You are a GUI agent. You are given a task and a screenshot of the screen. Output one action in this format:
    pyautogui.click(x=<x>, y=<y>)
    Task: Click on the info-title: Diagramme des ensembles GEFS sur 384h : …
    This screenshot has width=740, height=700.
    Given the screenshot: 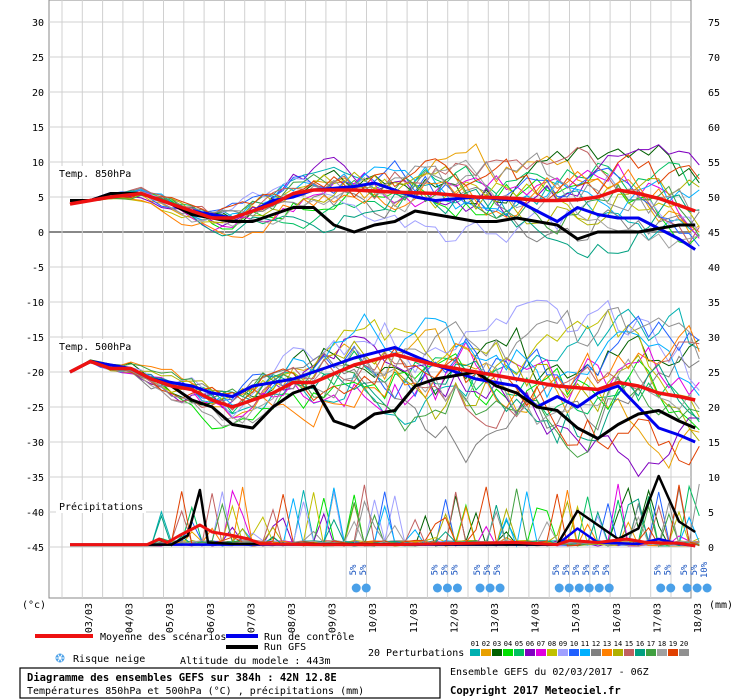 What is the action you would take?
    pyautogui.click(x=182, y=678)
    